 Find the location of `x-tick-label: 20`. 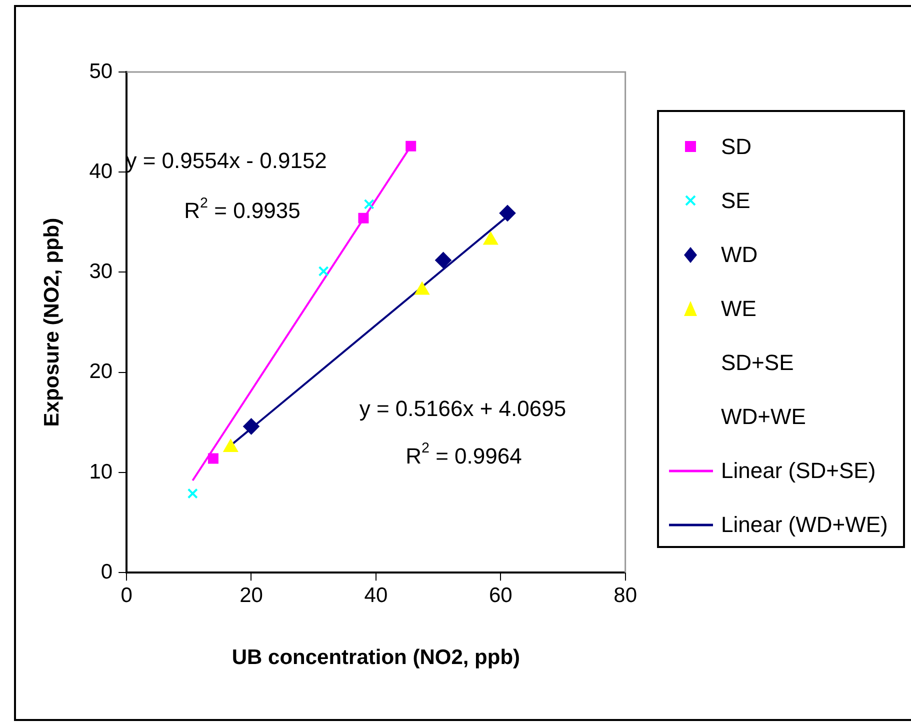

x-tick-label: 20 is located at coordinates (251, 595).